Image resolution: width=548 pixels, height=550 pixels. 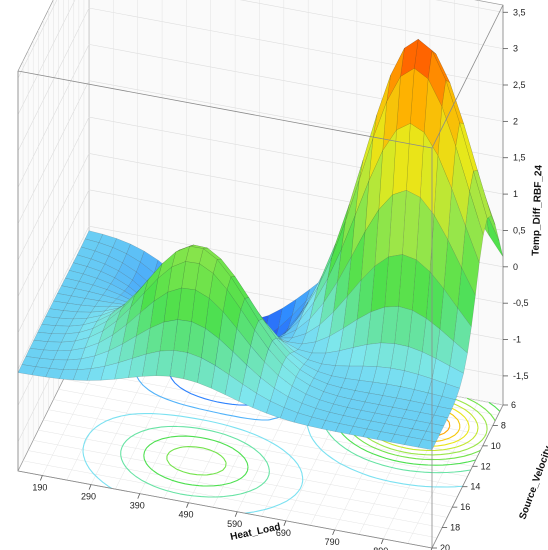 What do you see at coordinates (519, 12) in the screenshot?
I see `z-tick-label: 3,5` at bounding box center [519, 12].